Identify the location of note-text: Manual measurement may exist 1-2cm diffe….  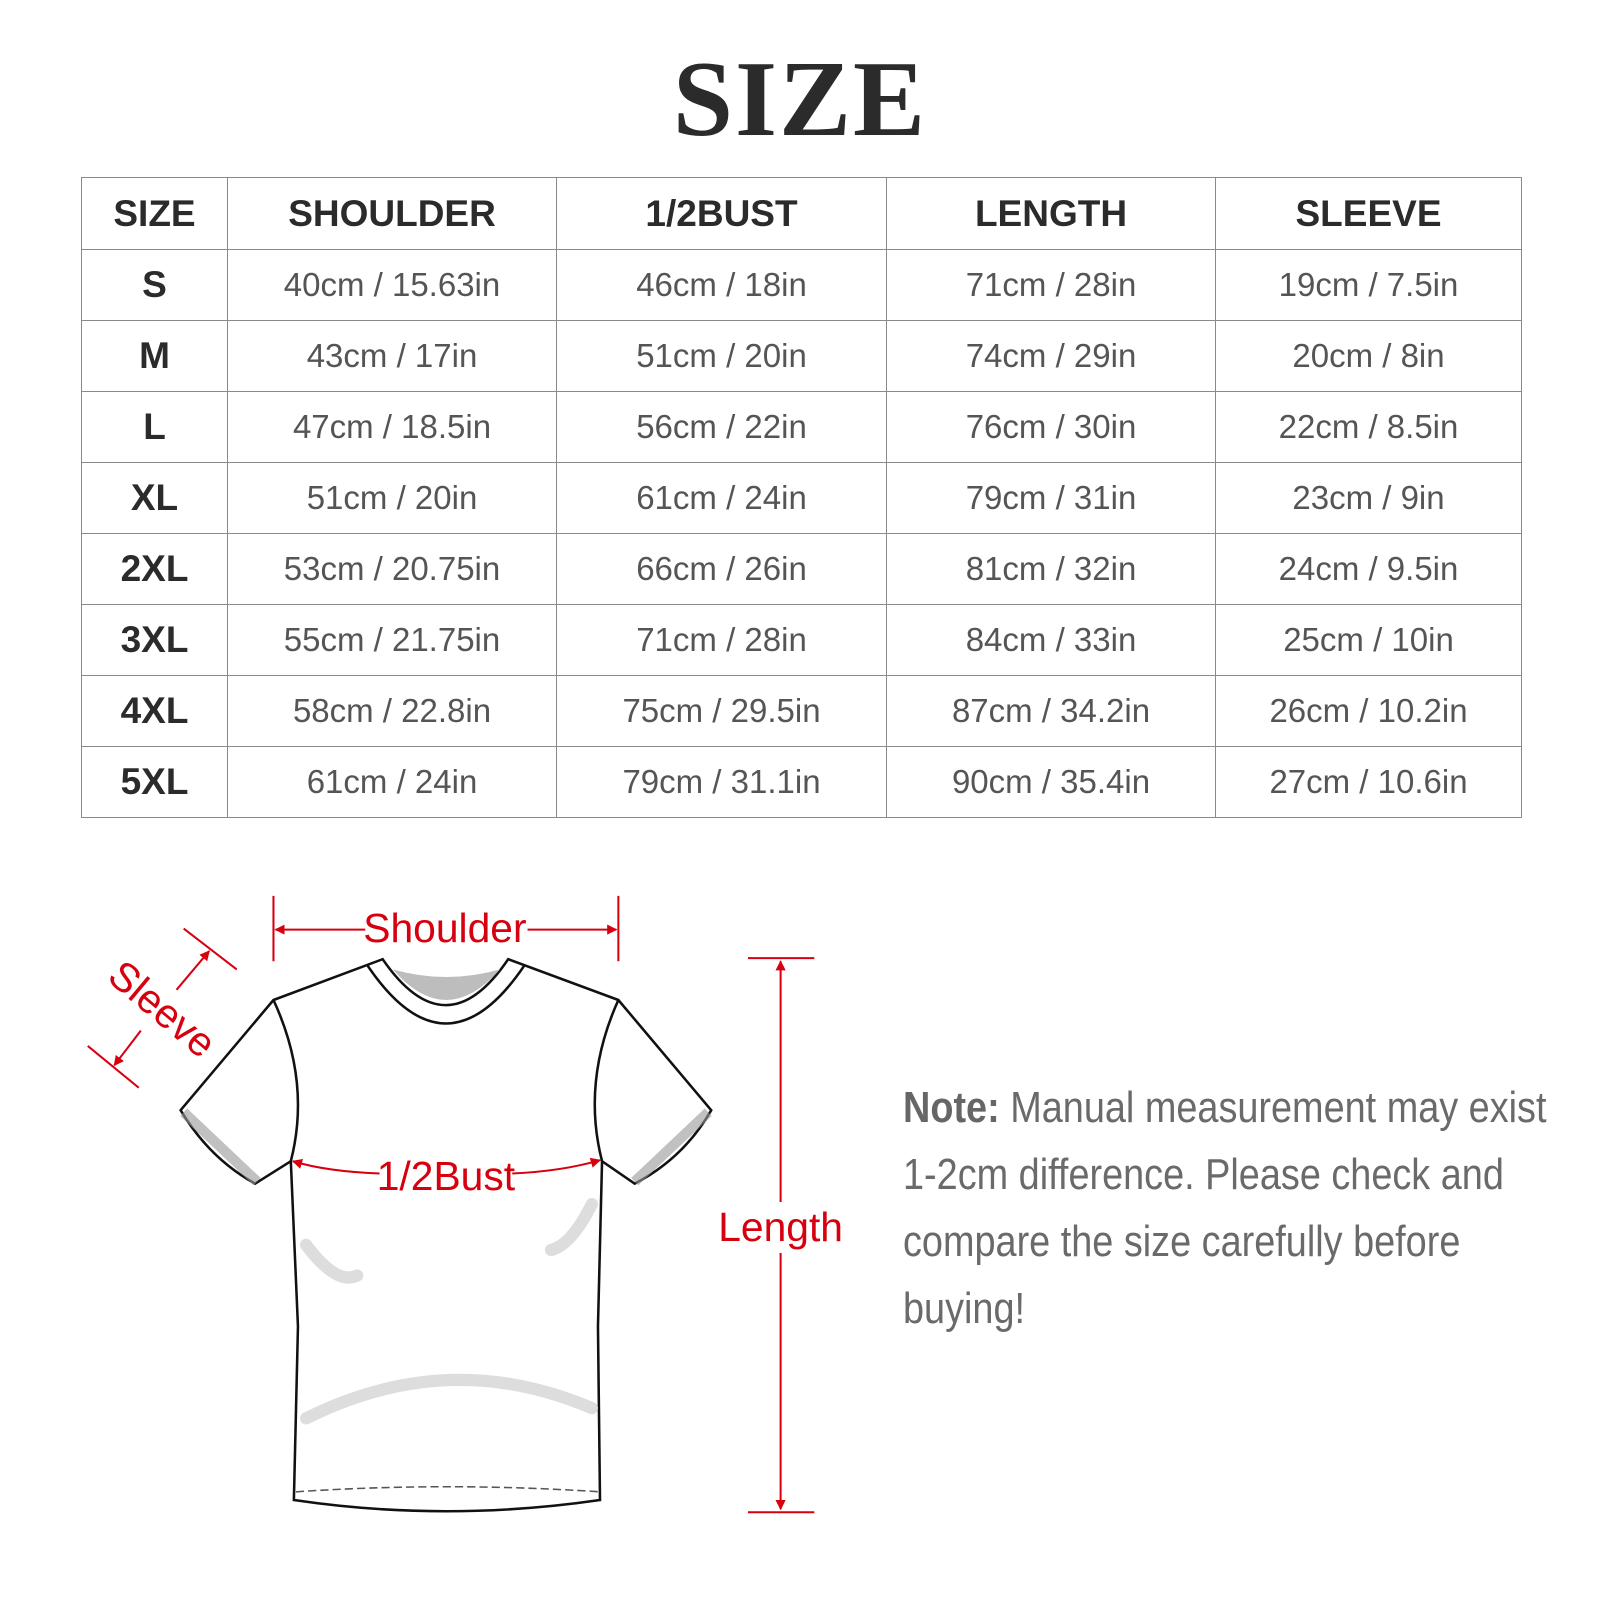
(1225, 1208).